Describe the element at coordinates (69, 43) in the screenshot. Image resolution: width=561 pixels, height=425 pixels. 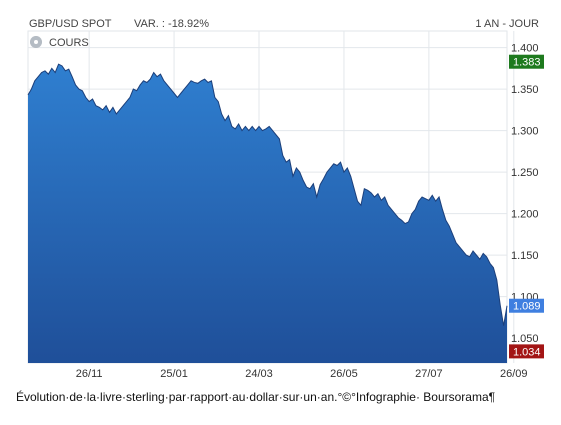
I see `legend-label: COURS` at that location.